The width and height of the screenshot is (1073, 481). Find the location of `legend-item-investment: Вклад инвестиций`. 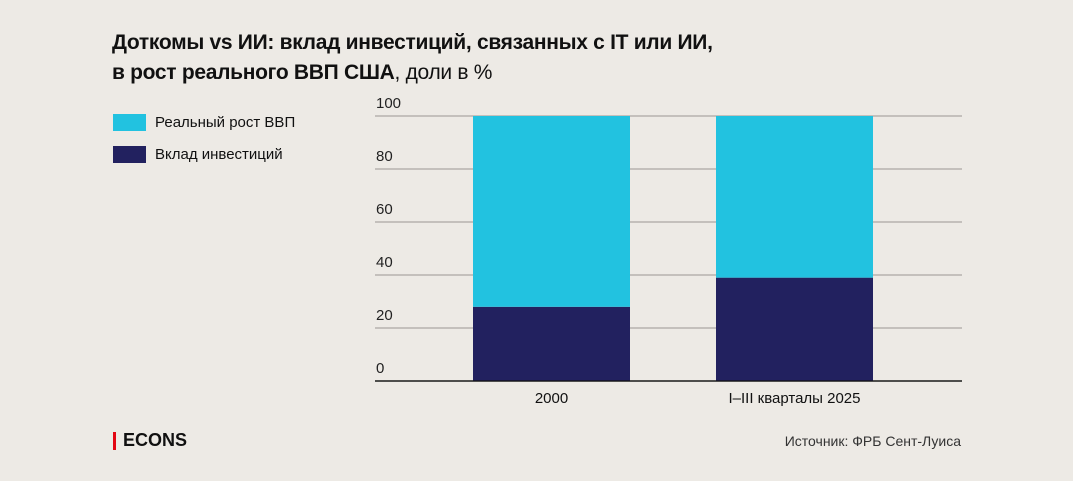

legend-item-investment: Вклад инвестиций is located at coordinates (204, 154).